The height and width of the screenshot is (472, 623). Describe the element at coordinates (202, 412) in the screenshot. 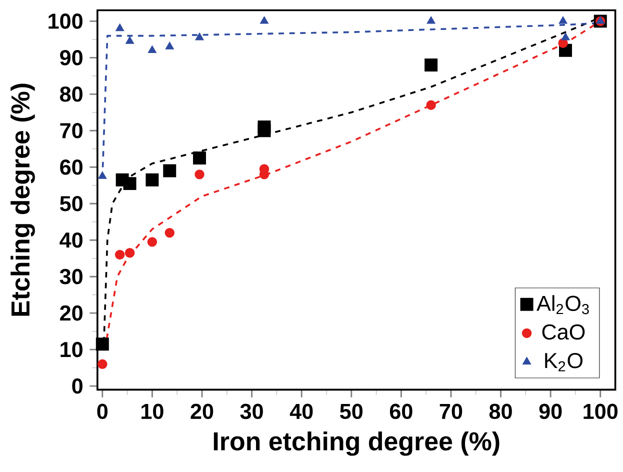

I see `x-tick-label: 20` at that location.